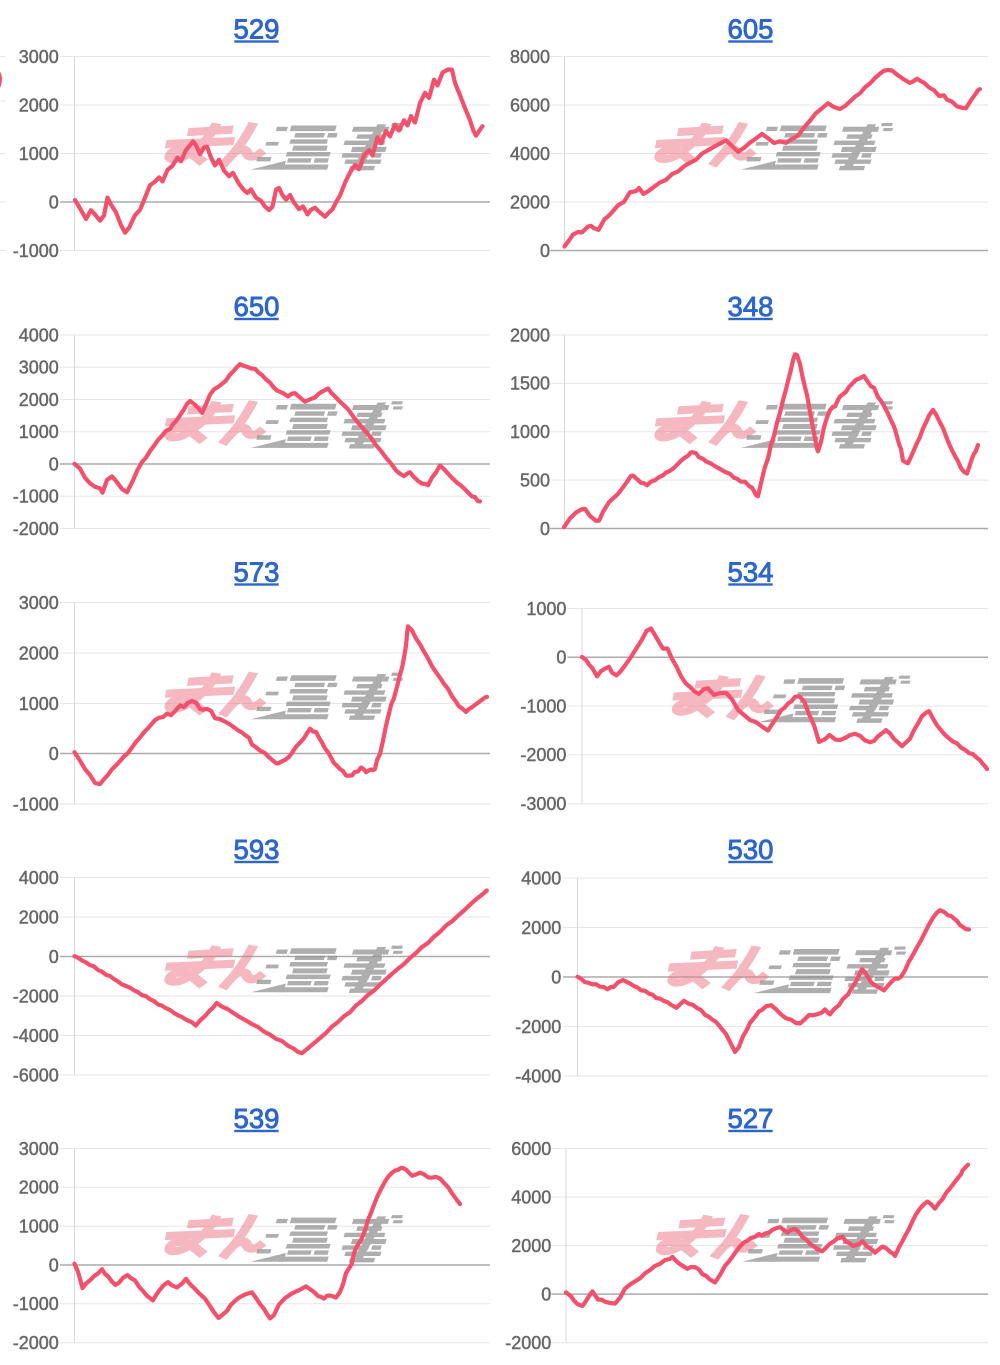  Describe the element at coordinates (257, 1118) in the screenshot. I see `svg-text: 539` at that location.